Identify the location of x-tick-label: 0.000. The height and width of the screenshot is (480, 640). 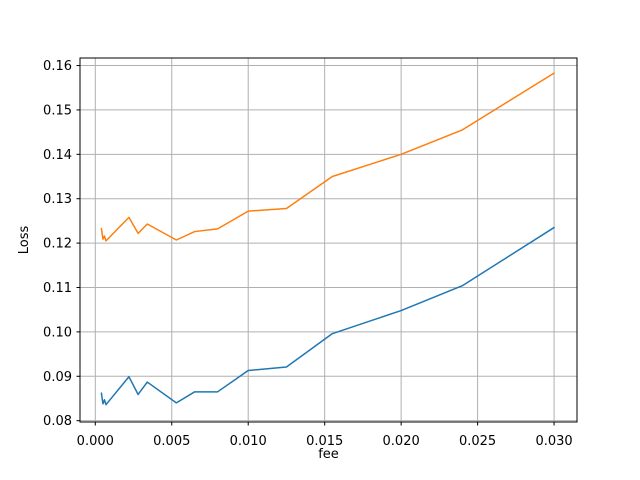
(95, 441).